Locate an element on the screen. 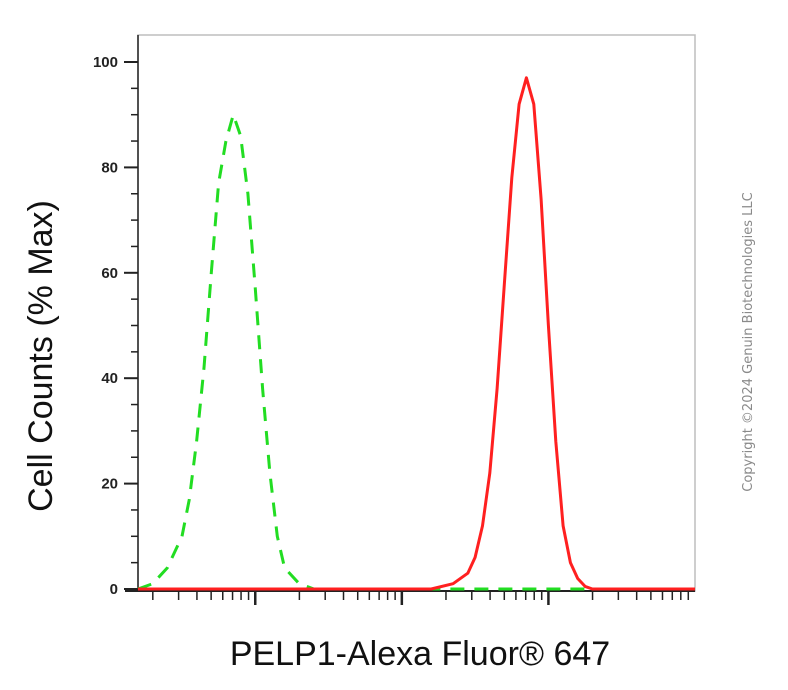 This screenshot has height=690, width=788. y-tick-label: 20 is located at coordinates (109, 484).